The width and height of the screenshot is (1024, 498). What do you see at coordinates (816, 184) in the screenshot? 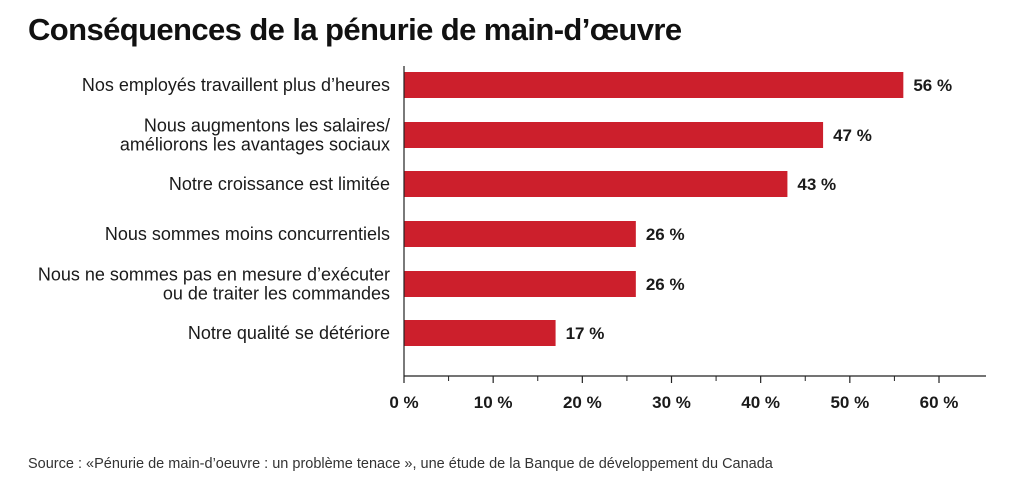
I see `value-label: 43 %` at bounding box center [816, 184].